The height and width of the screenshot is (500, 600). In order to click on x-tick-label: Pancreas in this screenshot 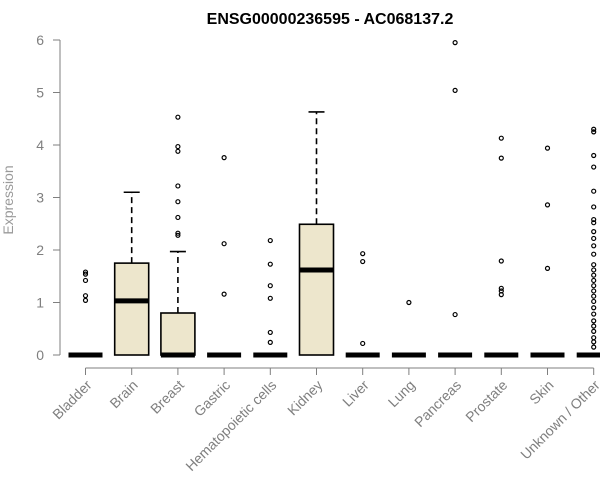, I will do `click(437, 403)`.